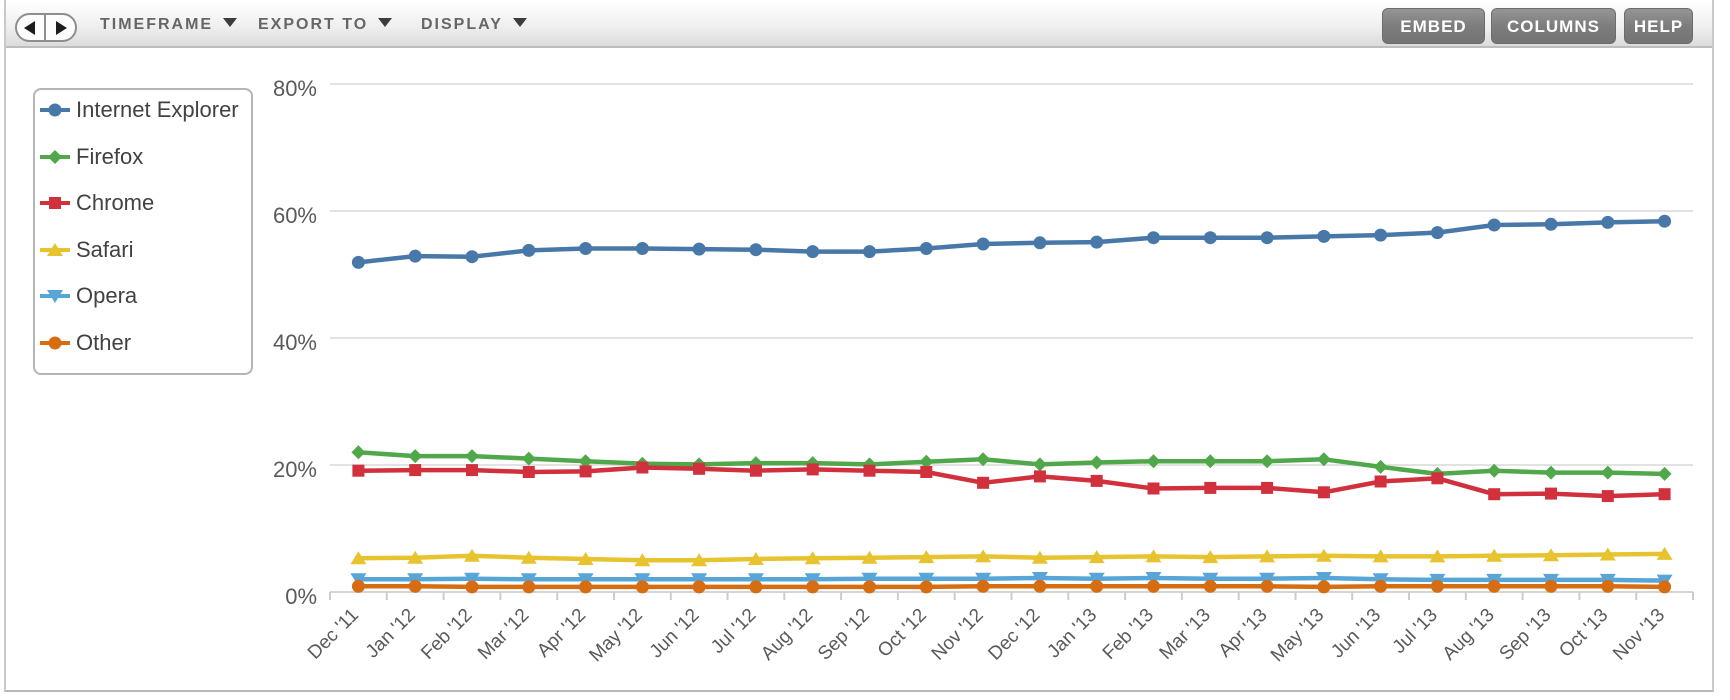  Describe the element at coordinates (1072, 634) in the screenshot. I see `svg-text: Jan '13` at that location.